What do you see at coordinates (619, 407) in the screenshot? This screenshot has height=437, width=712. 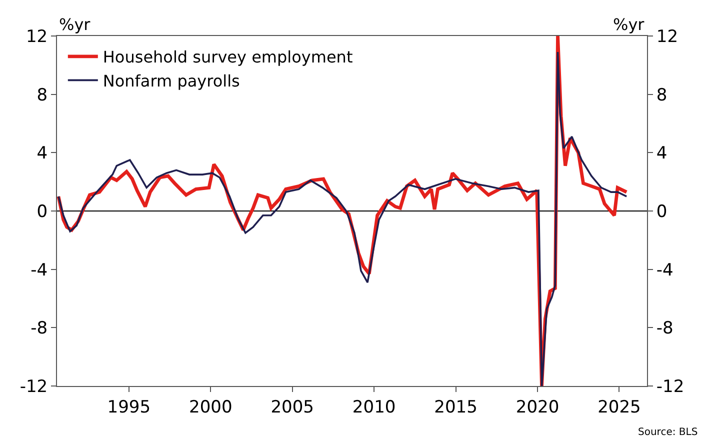 I see `x-tick-label: 2025` at bounding box center [619, 407].